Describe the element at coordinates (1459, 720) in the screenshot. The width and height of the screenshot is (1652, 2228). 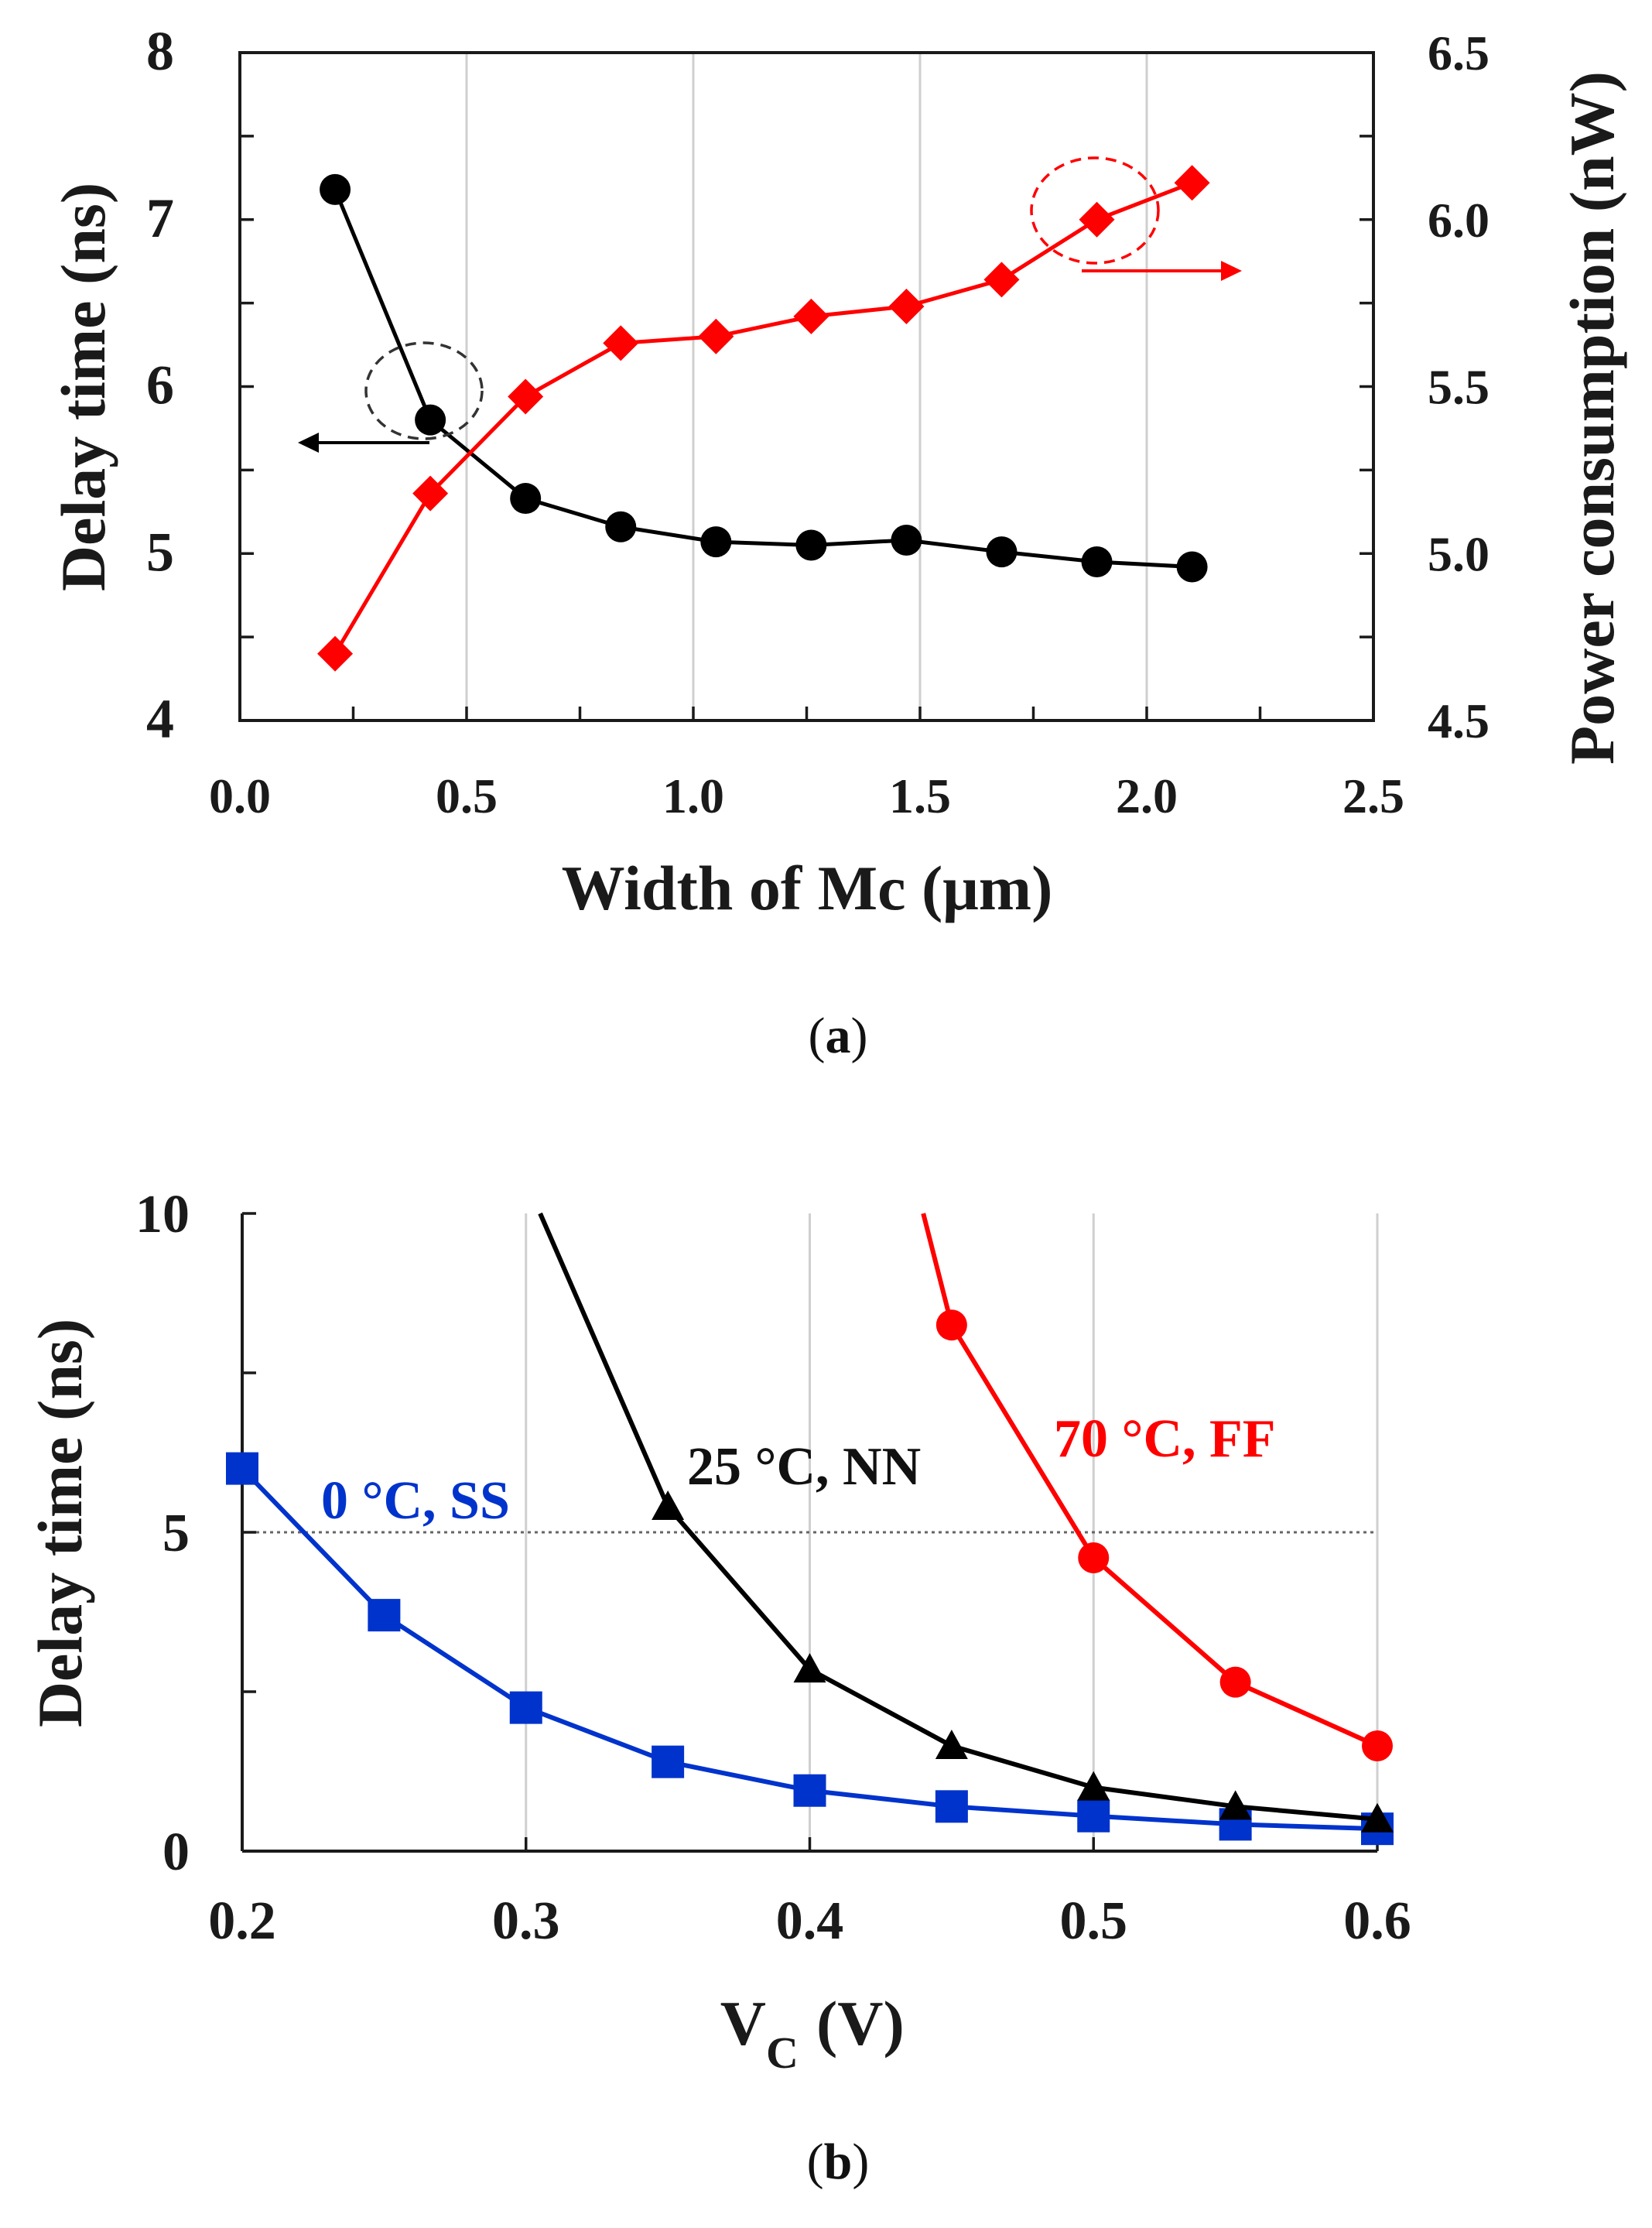
I see `chart-a-y-right-tick-4-5: 4.5` at that location.